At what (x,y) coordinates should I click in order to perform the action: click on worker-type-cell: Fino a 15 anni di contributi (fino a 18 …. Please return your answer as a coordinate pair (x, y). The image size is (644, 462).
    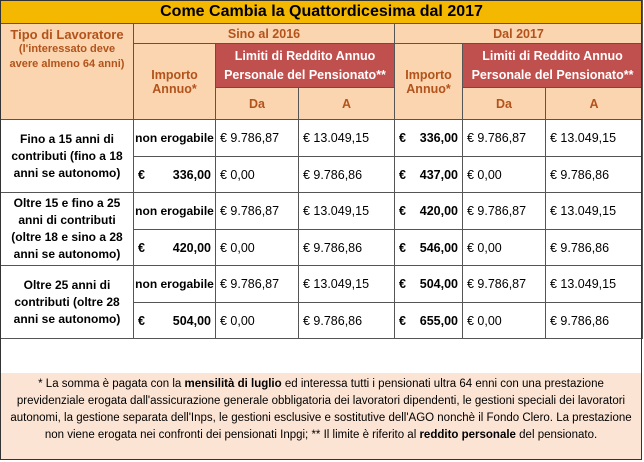
    Looking at the image, I should click on (67, 156).